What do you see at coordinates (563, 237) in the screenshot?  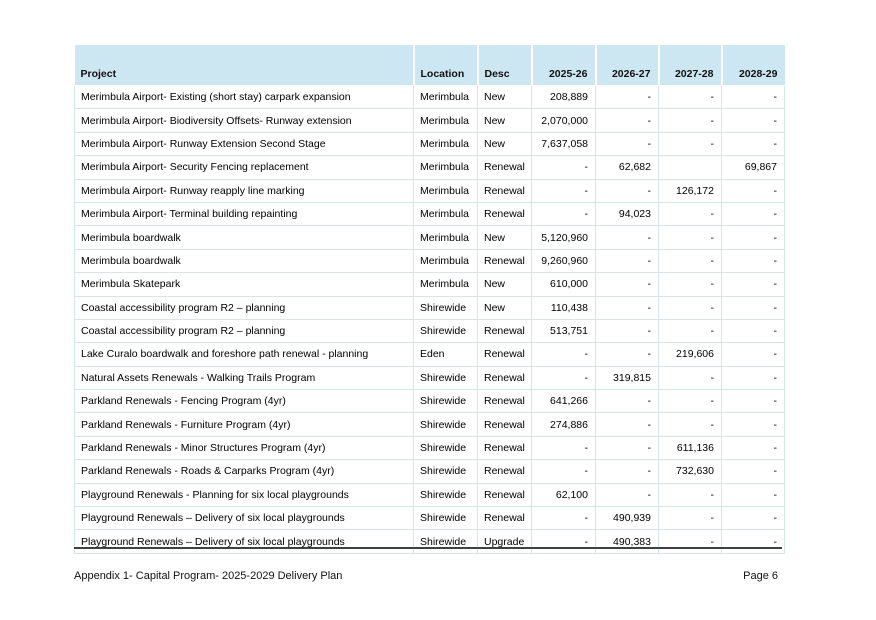 I see `cell-fy2025_26: 5,120,960` at bounding box center [563, 237].